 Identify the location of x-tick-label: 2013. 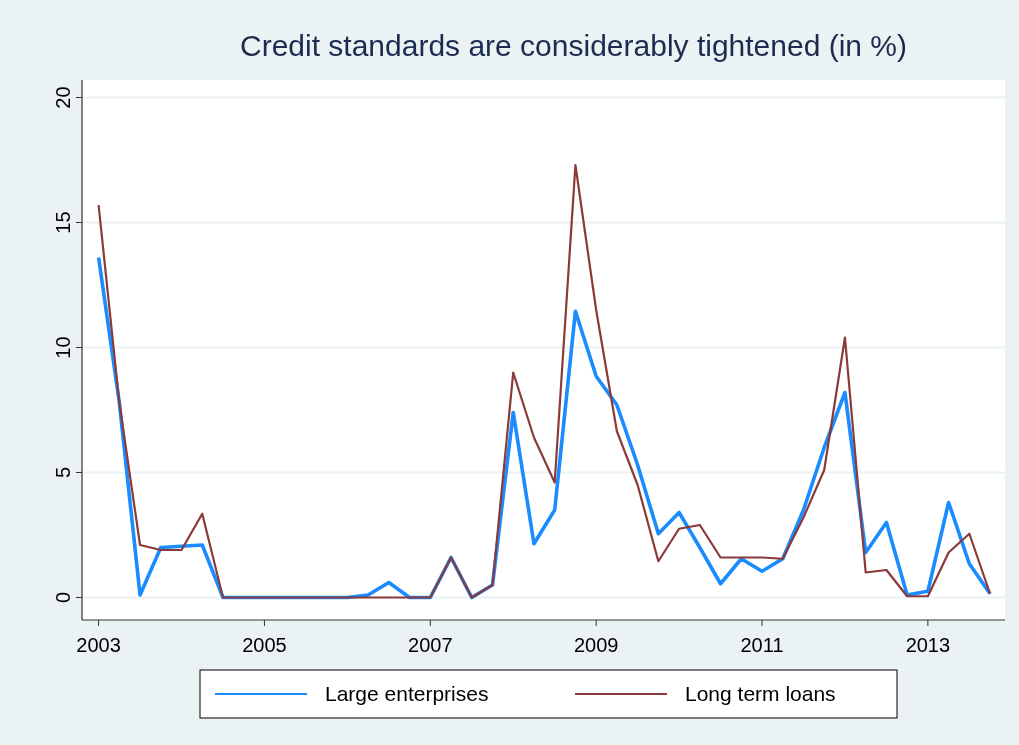
(928, 645).